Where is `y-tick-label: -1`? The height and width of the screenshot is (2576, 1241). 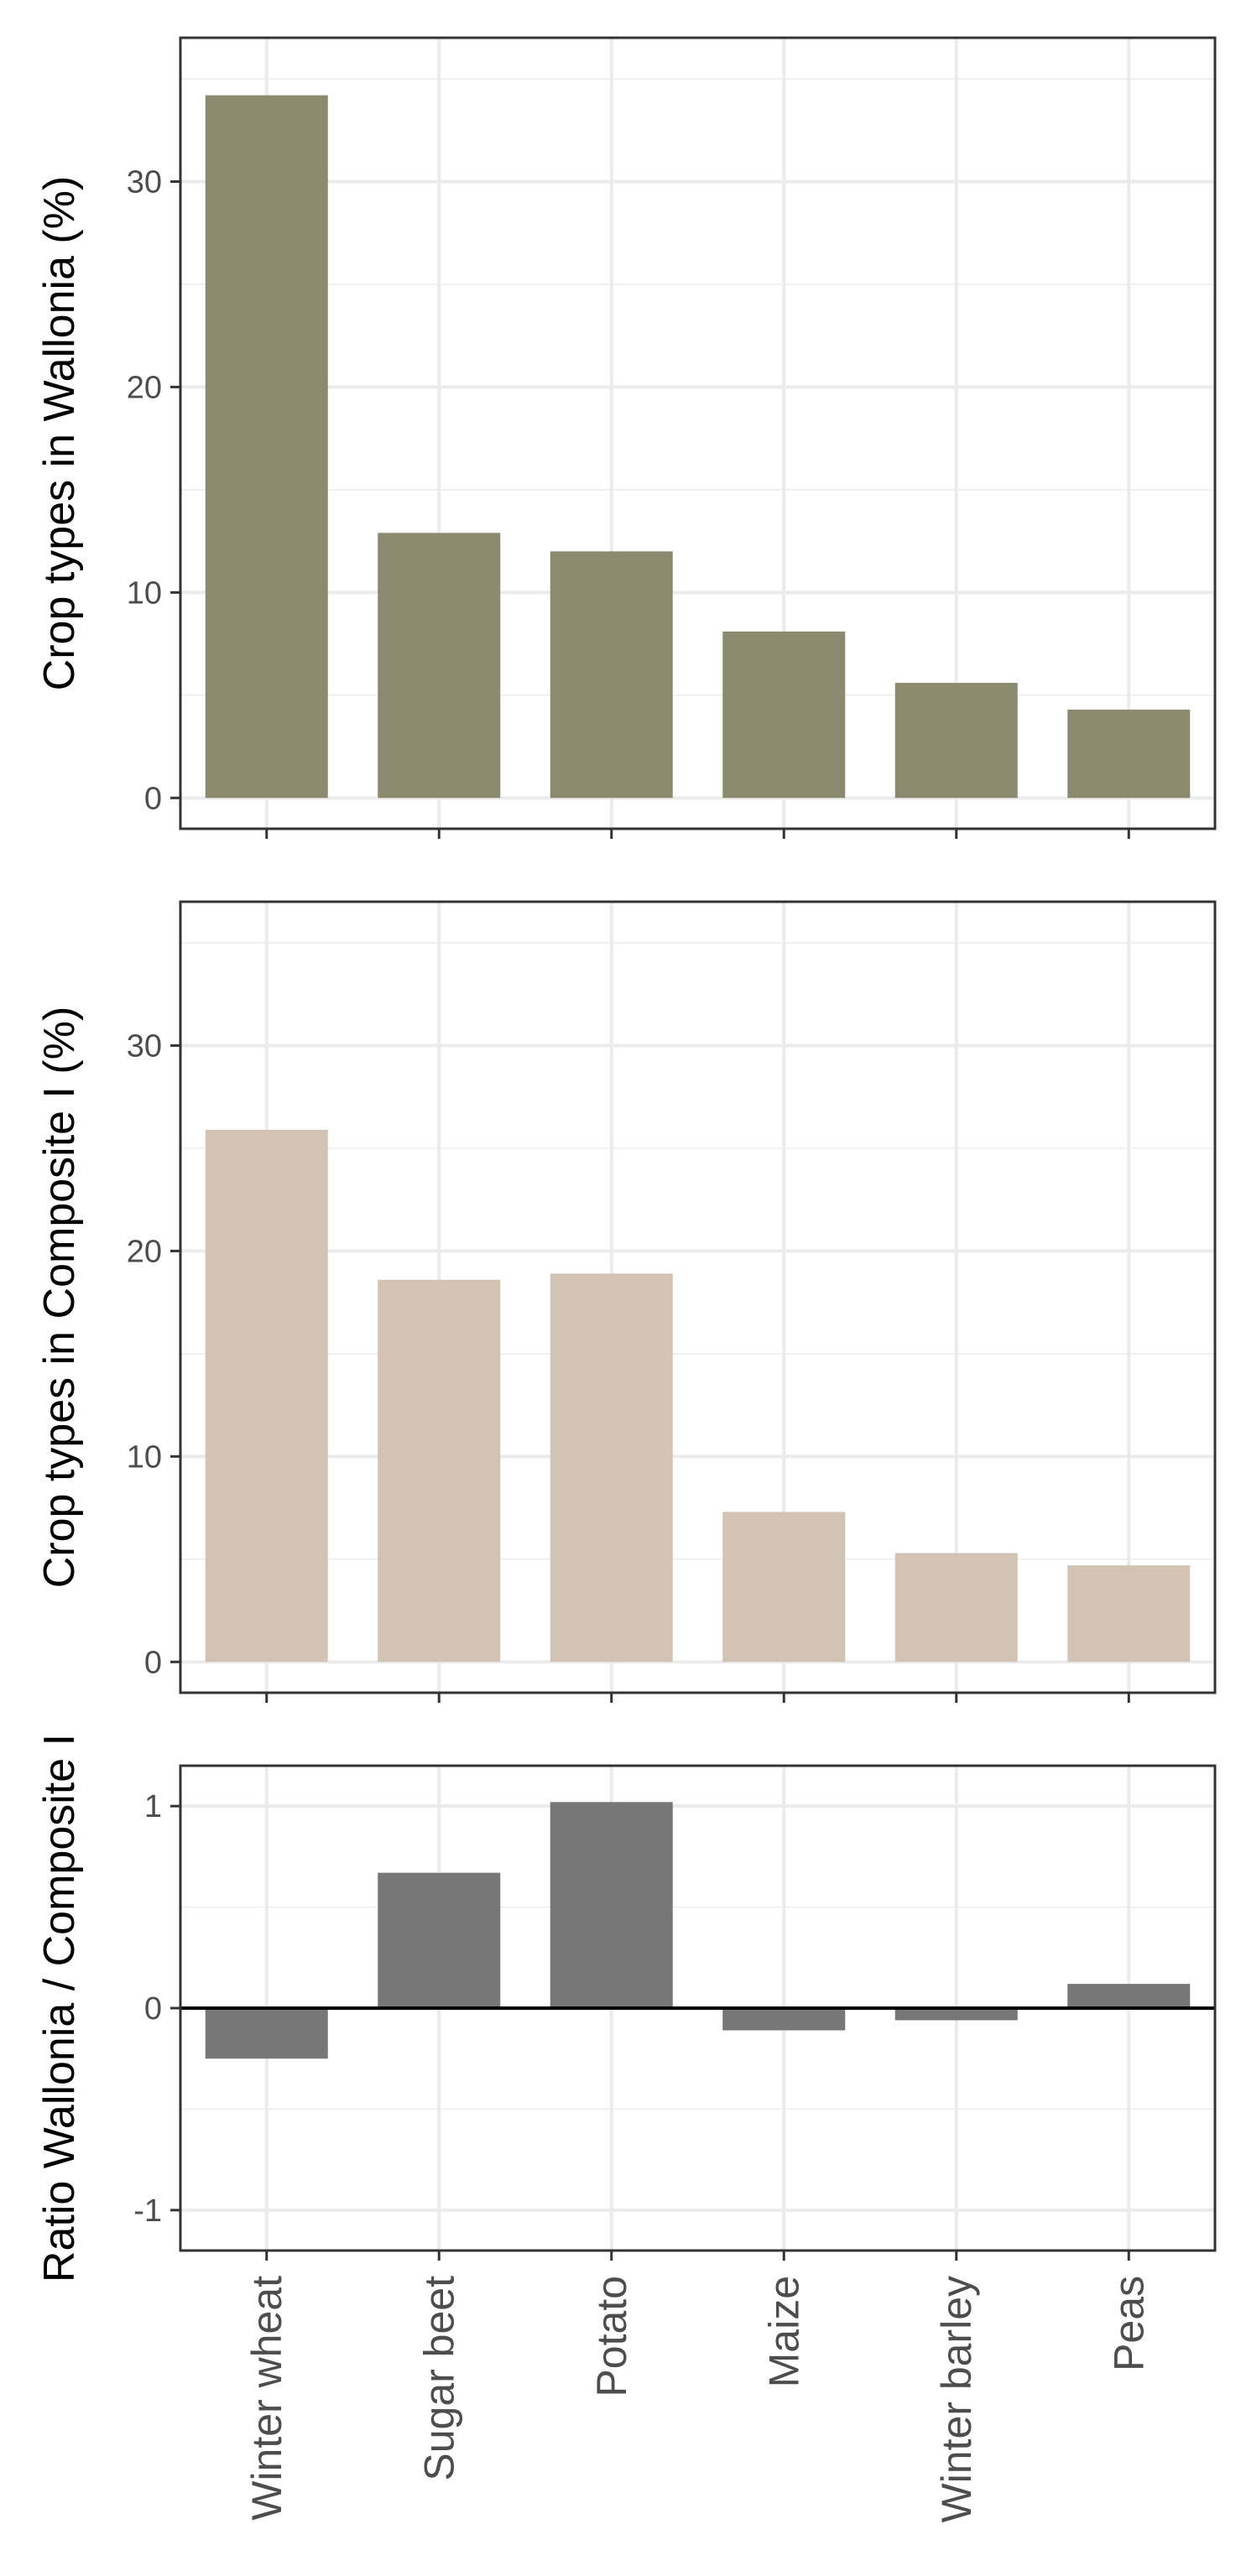
y-tick-label: -1 is located at coordinates (147, 2211).